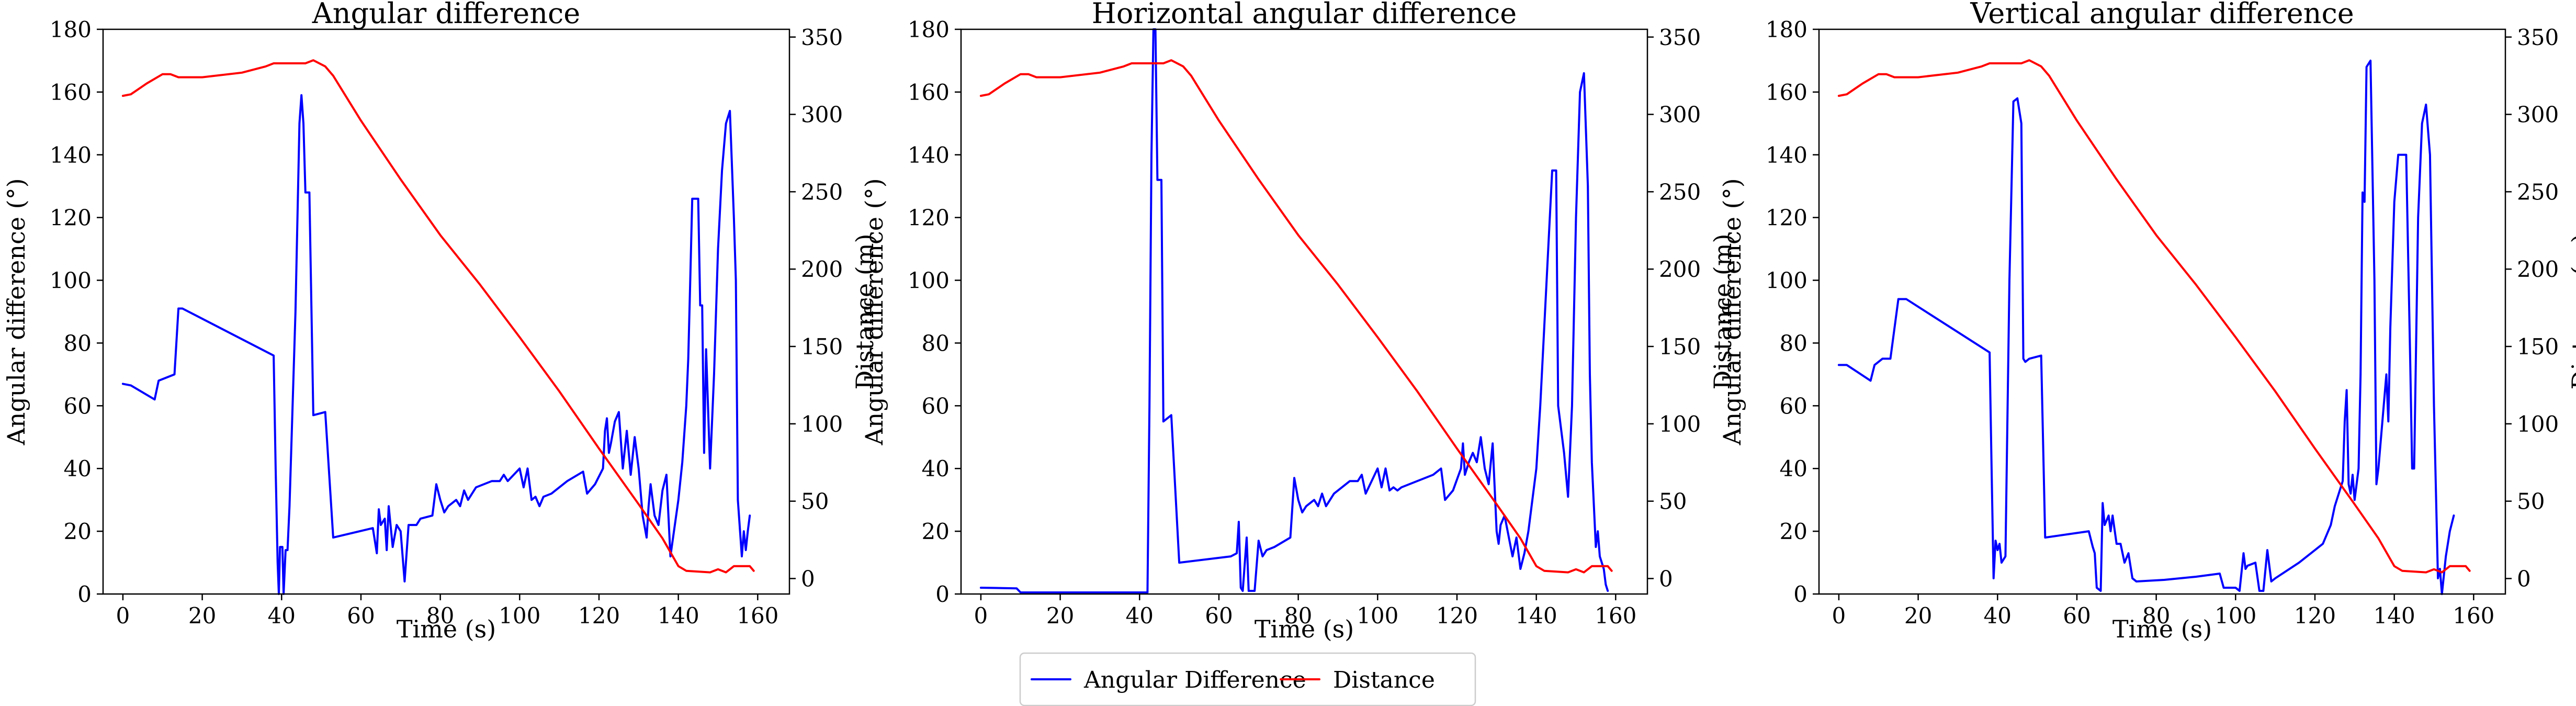  I want to click on legend: Angular Difference Distance, so click(1248, 679).